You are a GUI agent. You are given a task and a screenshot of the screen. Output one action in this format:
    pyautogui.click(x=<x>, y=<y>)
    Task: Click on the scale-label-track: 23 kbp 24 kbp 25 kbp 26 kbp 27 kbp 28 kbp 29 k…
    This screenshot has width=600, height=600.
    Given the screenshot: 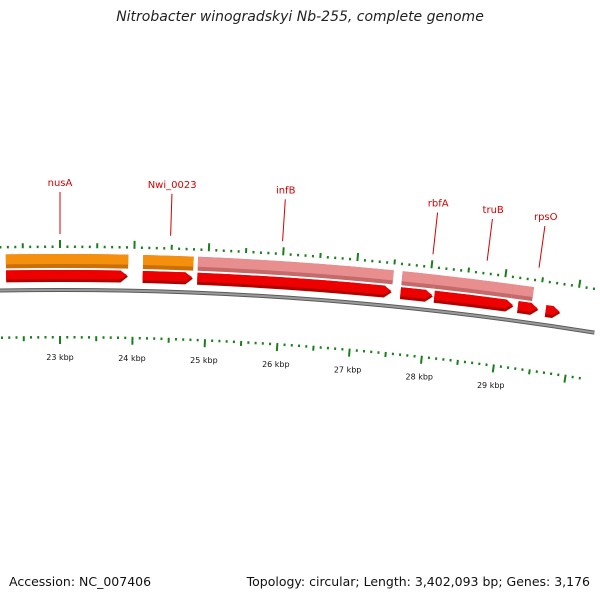 What is the action you would take?
    pyautogui.click(x=275, y=371)
    